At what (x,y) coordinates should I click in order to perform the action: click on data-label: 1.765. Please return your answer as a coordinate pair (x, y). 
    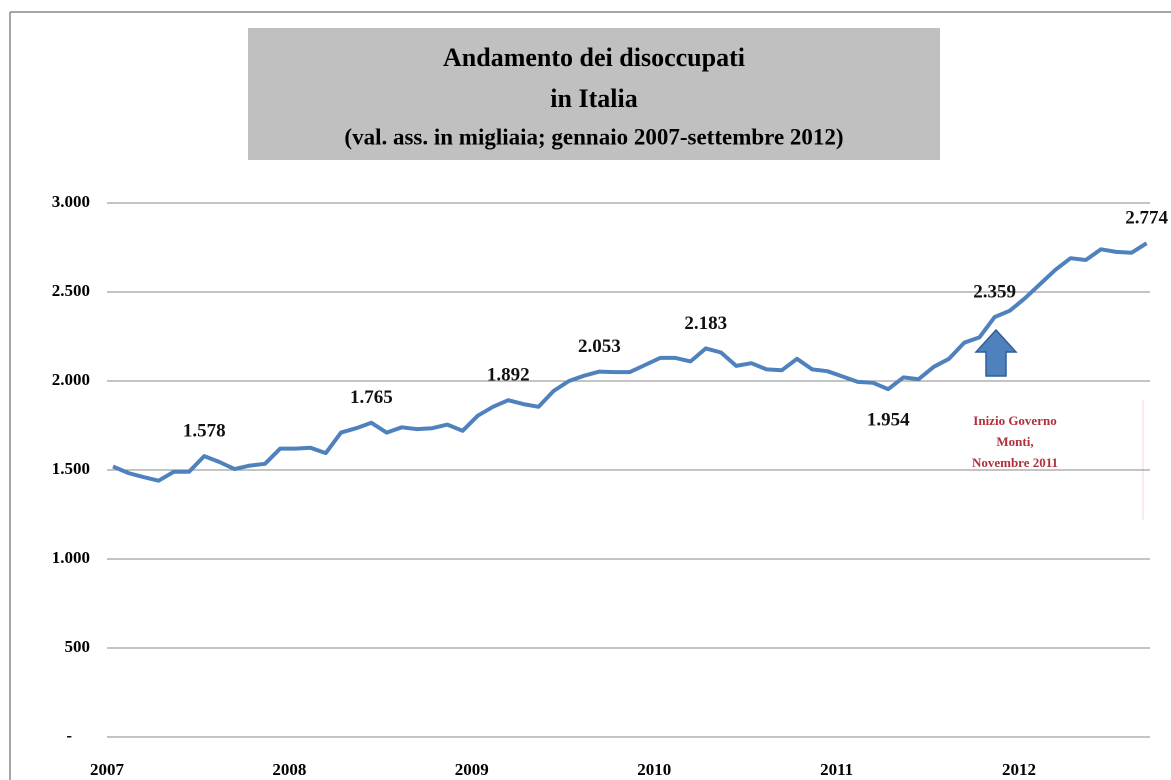
    Looking at the image, I should click on (371, 397).